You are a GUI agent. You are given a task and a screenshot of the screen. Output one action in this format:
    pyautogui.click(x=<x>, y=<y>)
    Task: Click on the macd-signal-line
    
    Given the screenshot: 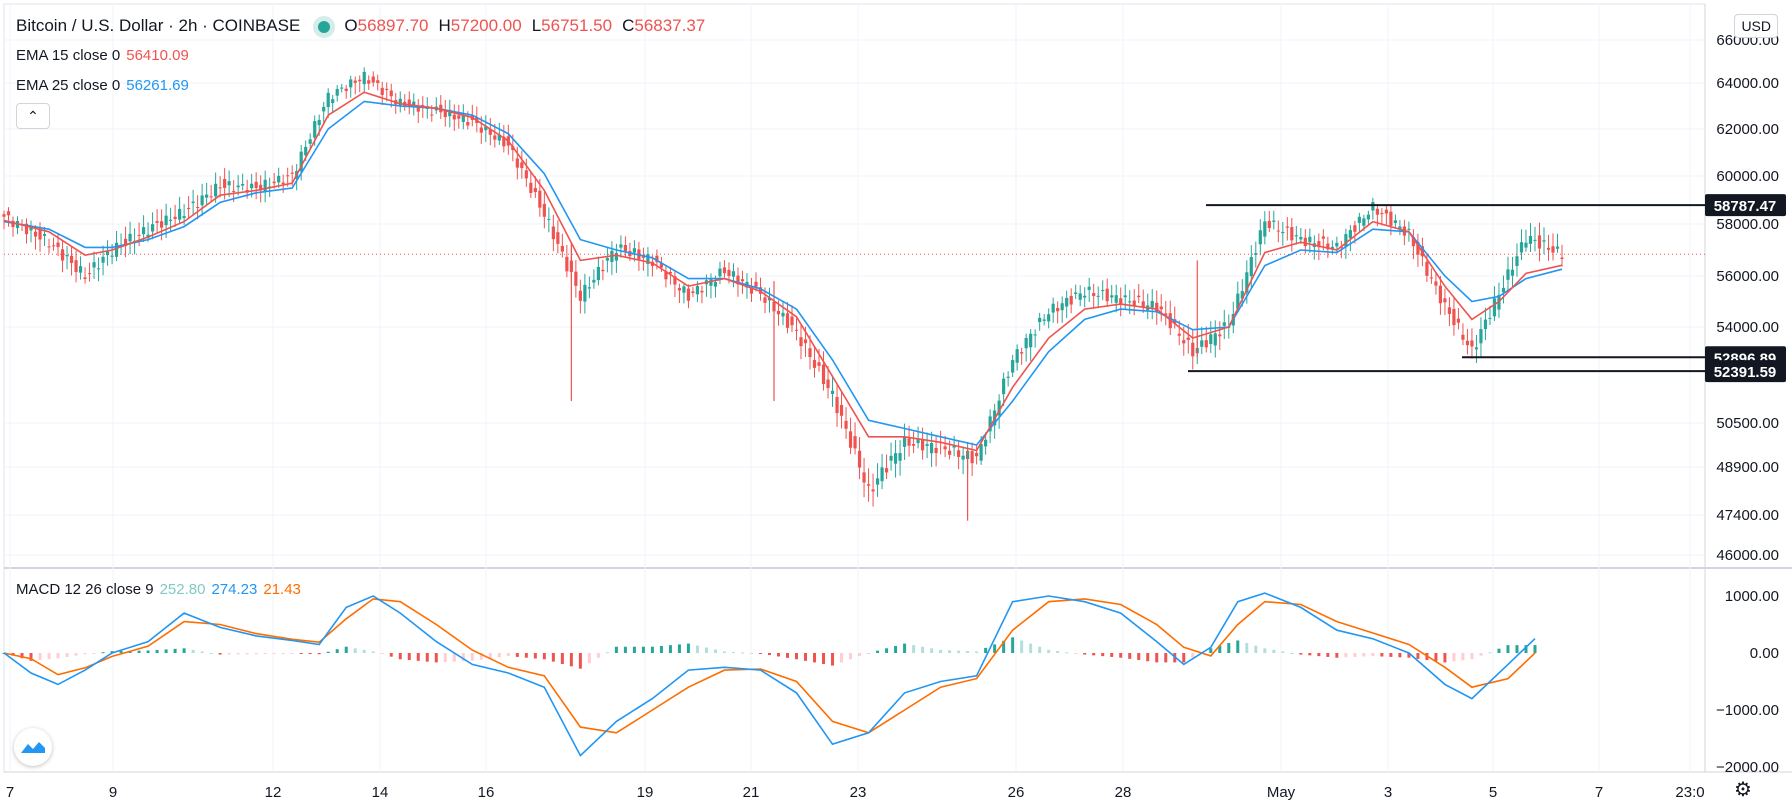 What is the action you would take?
    pyautogui.click(x=769, y=666)
    